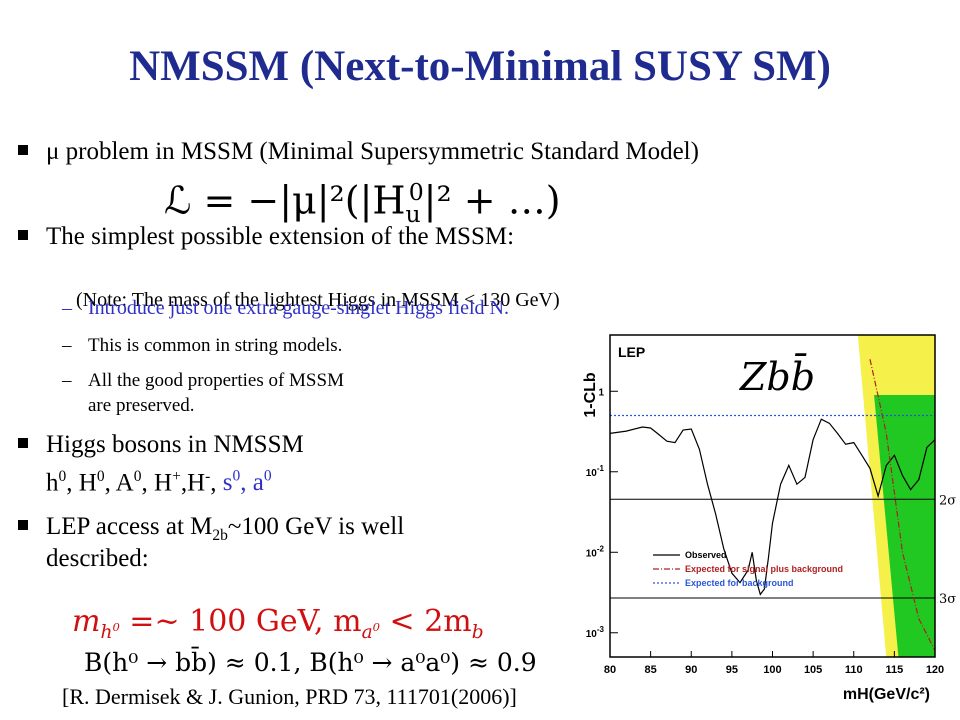  I want to click on x-tick-label: 105, so click(813, 670).